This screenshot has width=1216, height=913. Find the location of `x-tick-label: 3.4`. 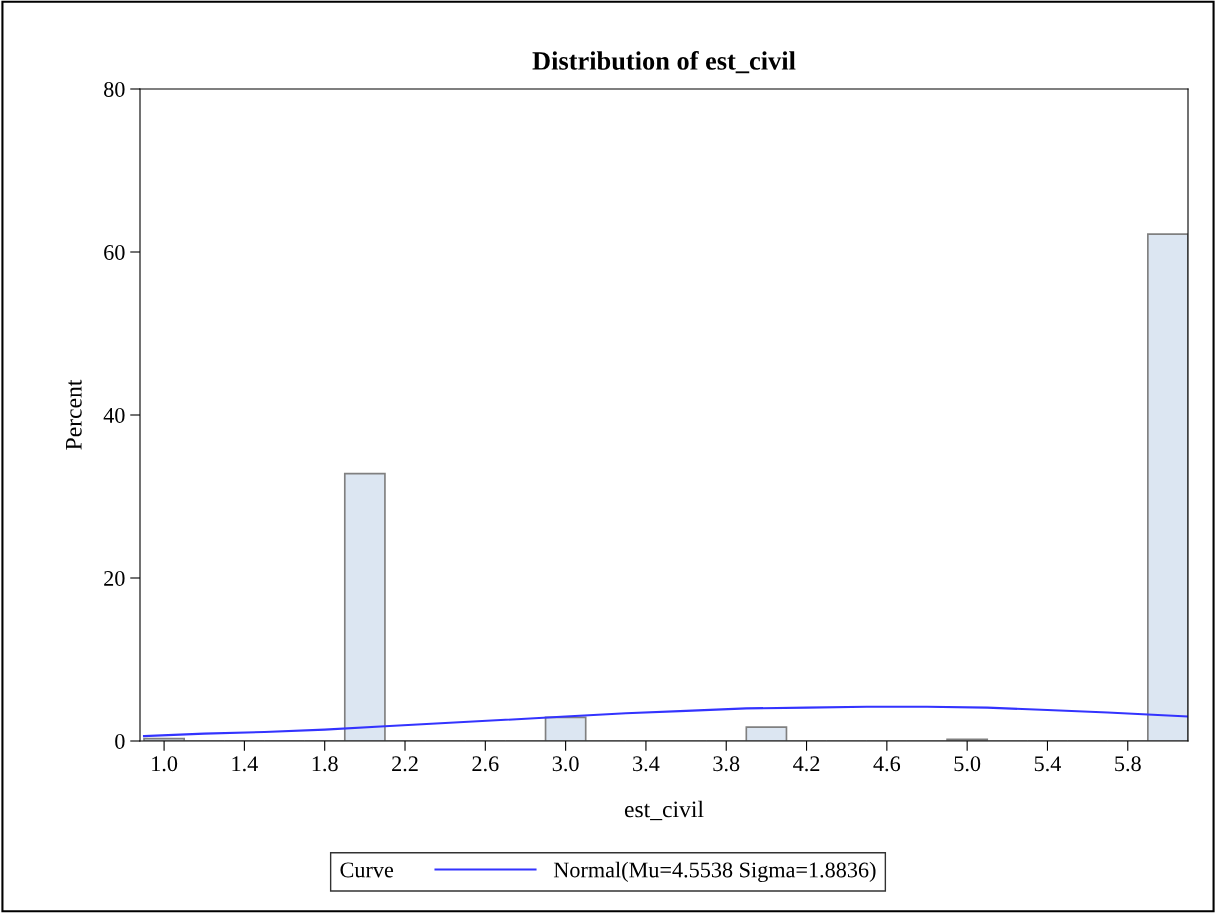

x-tick-label: 3.4 is located at coordinates (646, 764).